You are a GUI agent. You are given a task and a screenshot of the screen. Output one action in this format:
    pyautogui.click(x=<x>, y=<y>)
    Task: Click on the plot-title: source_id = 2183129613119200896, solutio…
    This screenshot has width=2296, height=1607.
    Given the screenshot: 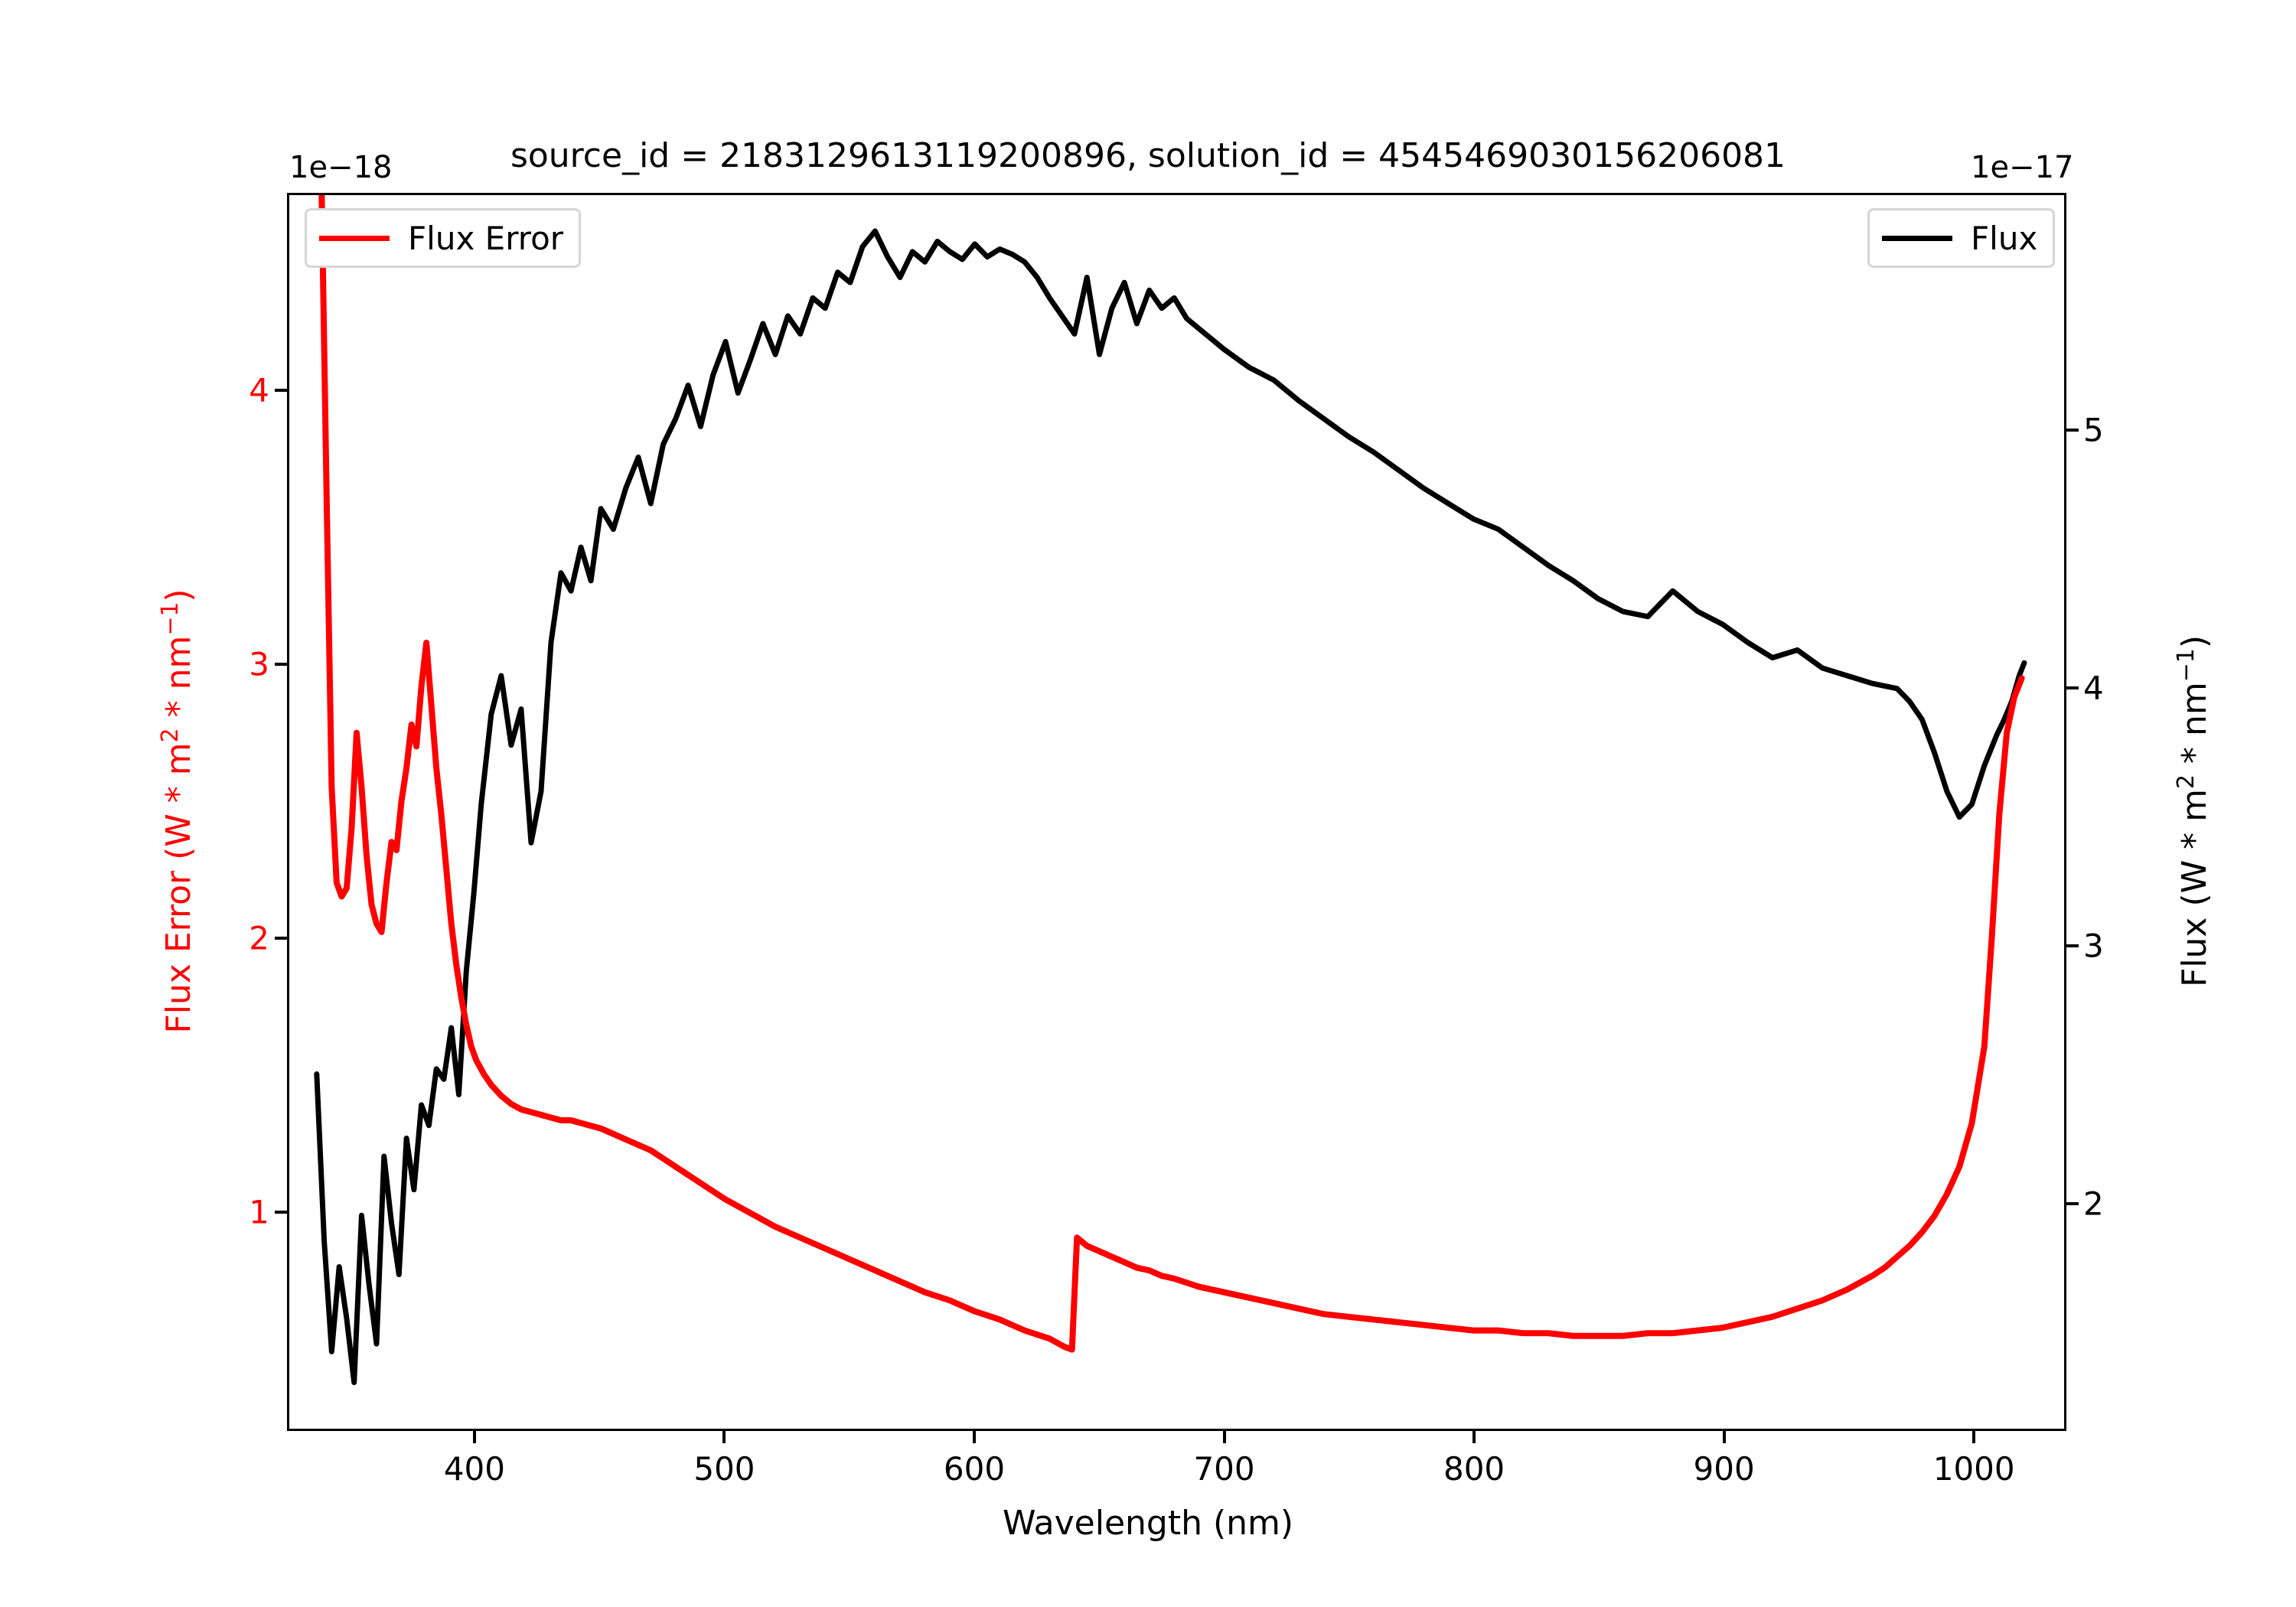 What is the action you would take?
    pyautogui.click(x=1148, y=155)
    